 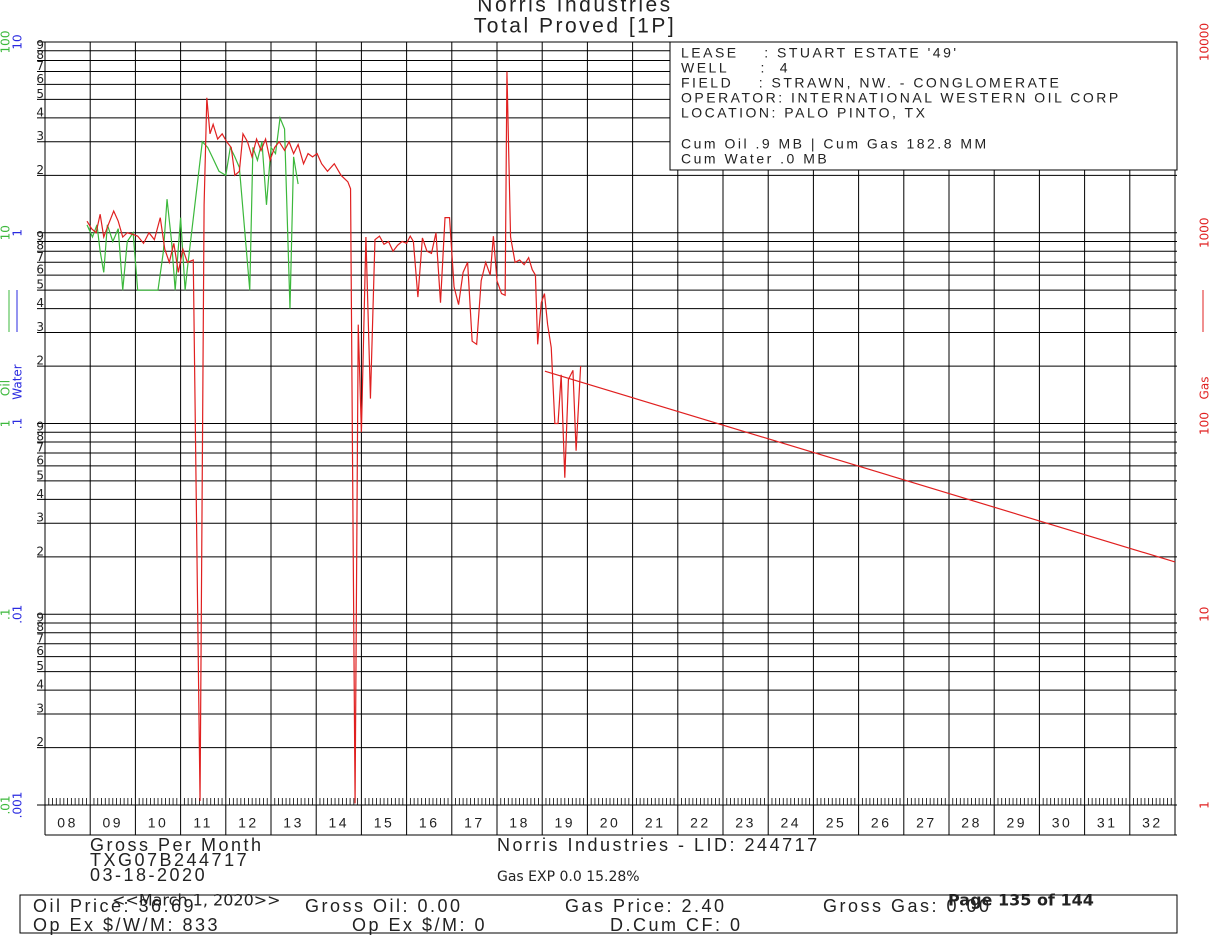 I want to click on y2-tick-label: 10, so click(x=1204, y=614).